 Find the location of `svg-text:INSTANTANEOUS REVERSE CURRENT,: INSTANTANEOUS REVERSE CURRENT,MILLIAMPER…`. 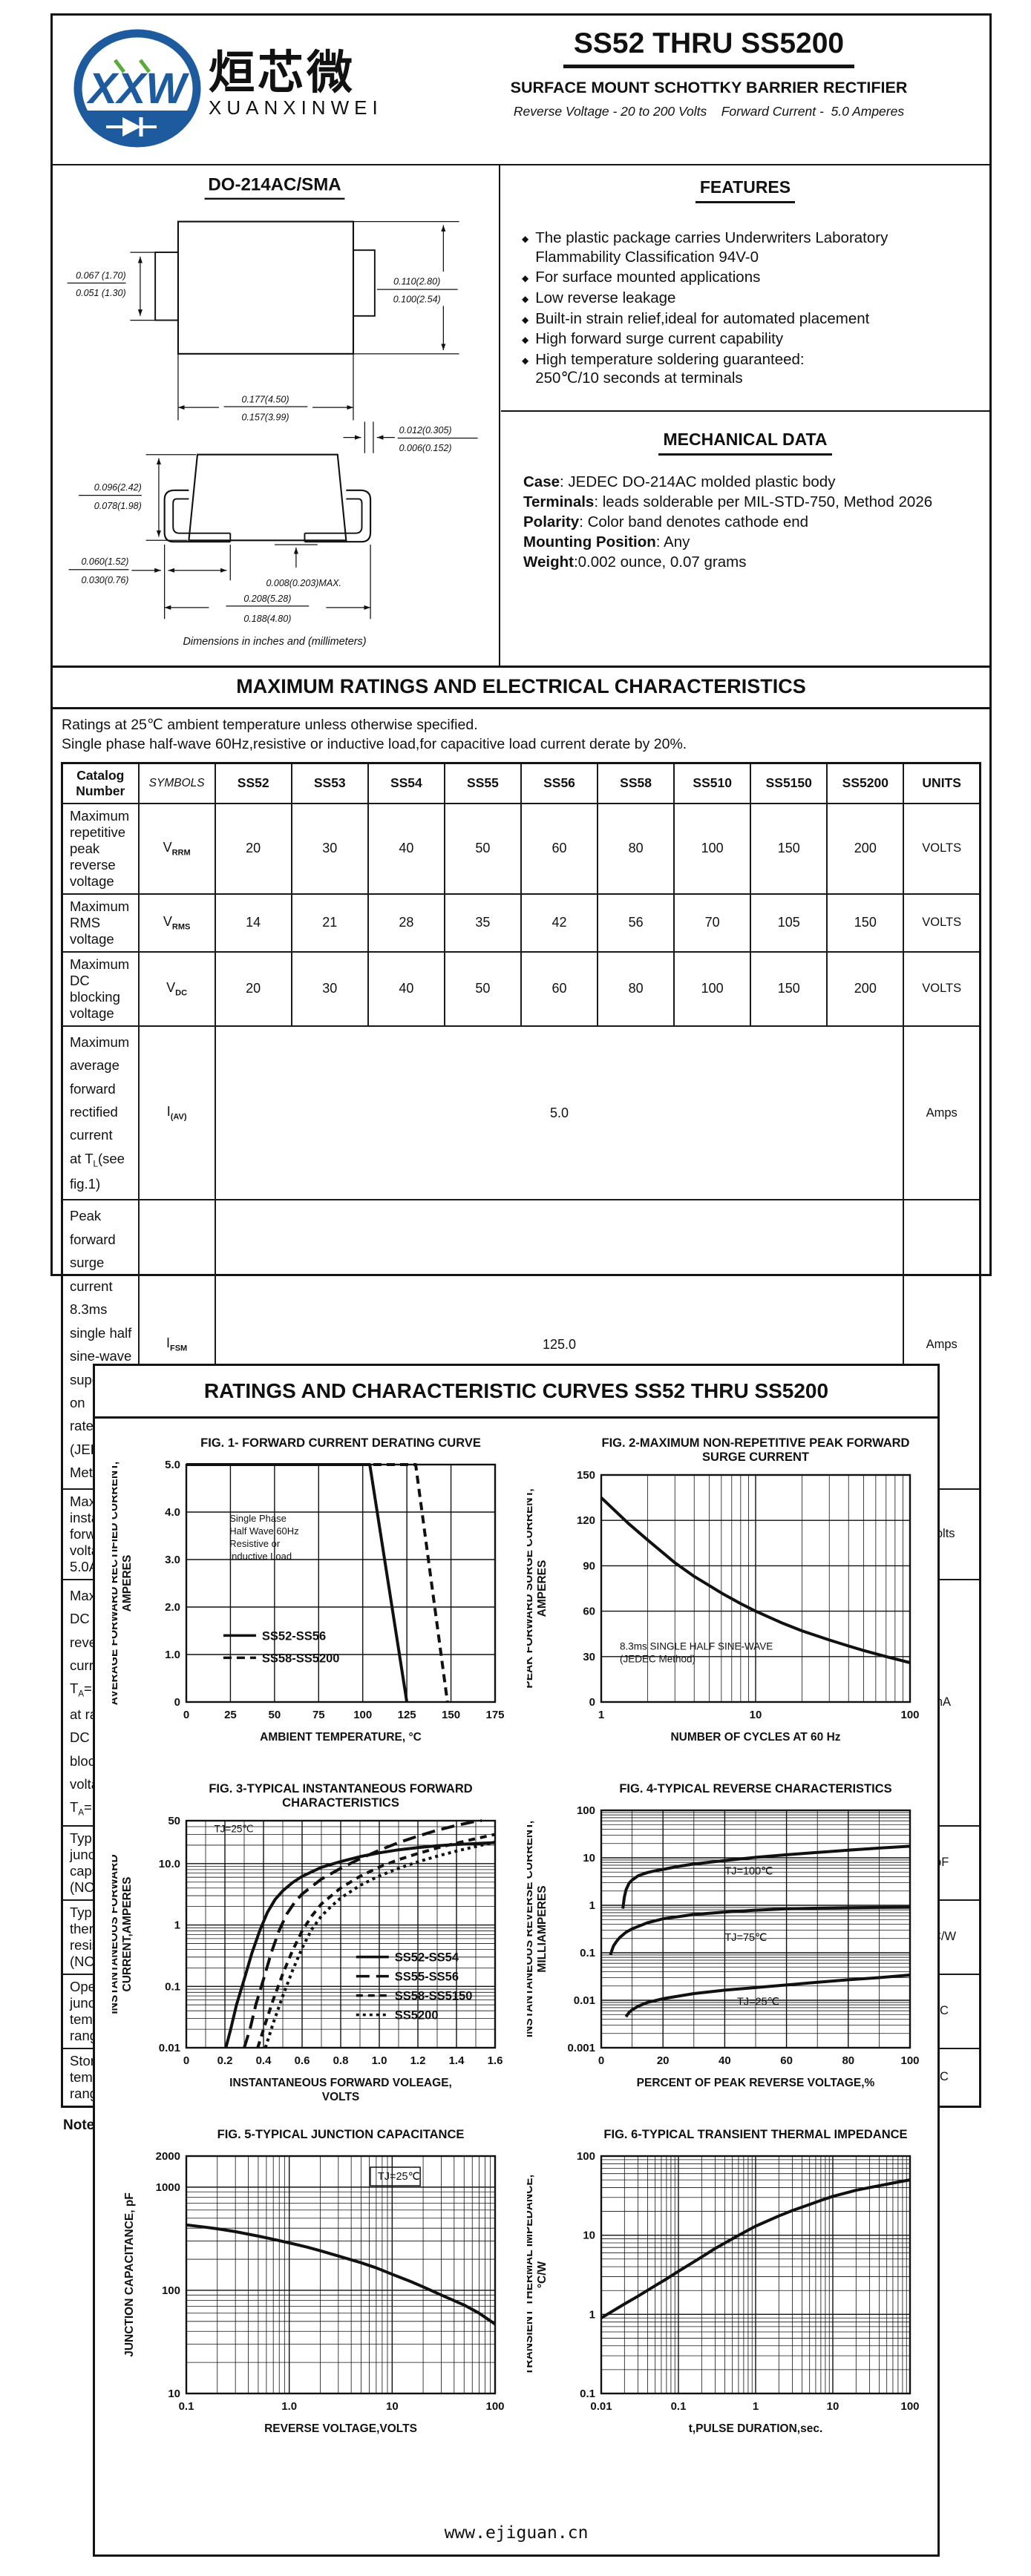

svg-text:INSTANTANEOUS REVERSE CURRENT,: INSTANTANEOUS REVERSE CURRENT,MILLIAMPER… is located at coordinates (538, 1929).